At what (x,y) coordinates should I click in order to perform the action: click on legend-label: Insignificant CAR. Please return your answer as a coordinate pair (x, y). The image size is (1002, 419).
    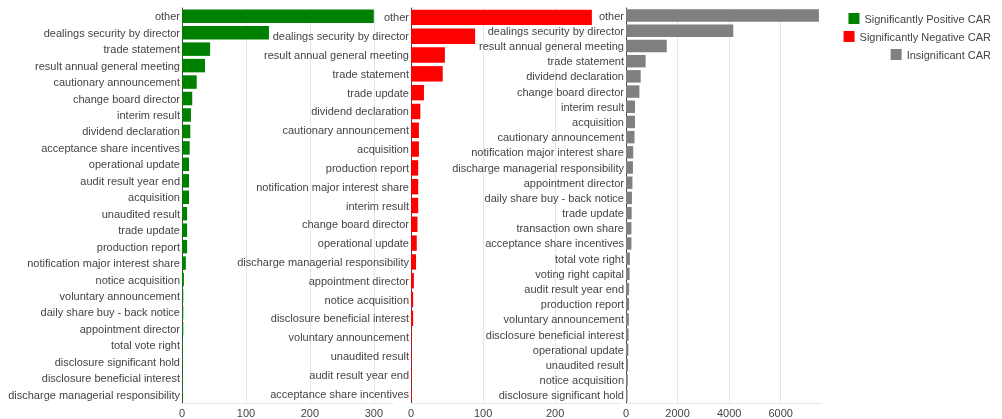
    Looking at the image, I should click on (949, 54).